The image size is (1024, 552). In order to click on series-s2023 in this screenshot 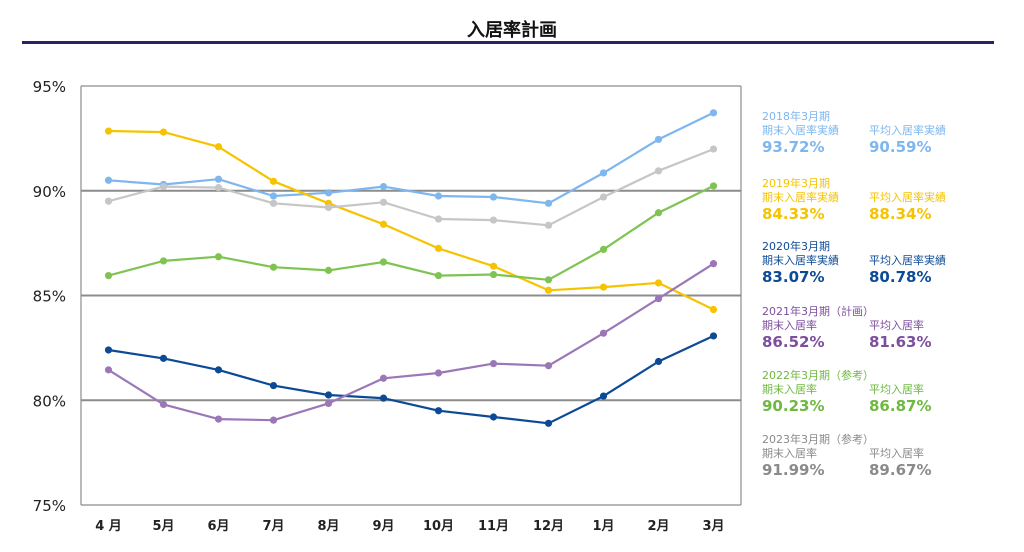, I will do `click(411, 187)`.